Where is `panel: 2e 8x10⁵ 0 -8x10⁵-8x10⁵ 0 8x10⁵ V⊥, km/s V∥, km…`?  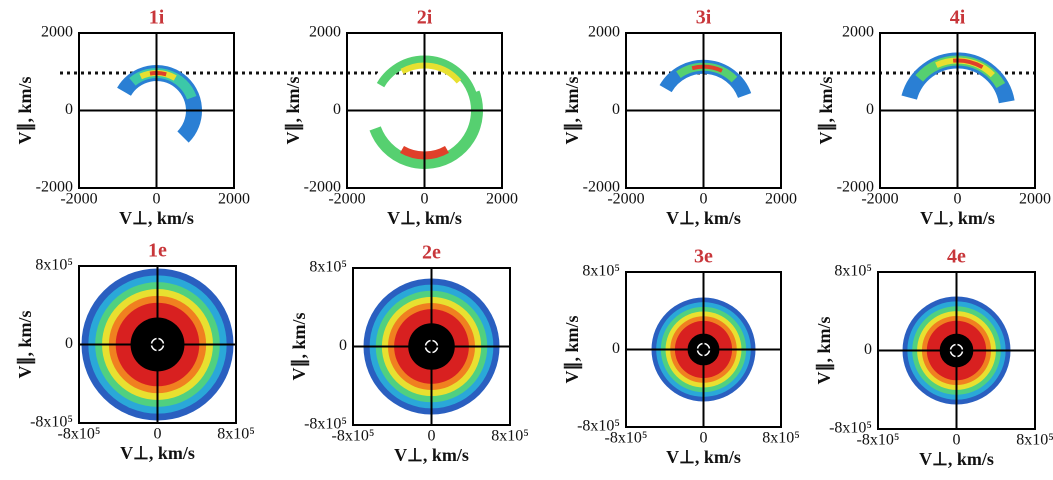
panel: 2e 8x10⁵ 0 -8x10⁵-8x10⁵ 0 8x10⁵ V⊥, km/s V∥, km… is located at coordinates (409, 354).